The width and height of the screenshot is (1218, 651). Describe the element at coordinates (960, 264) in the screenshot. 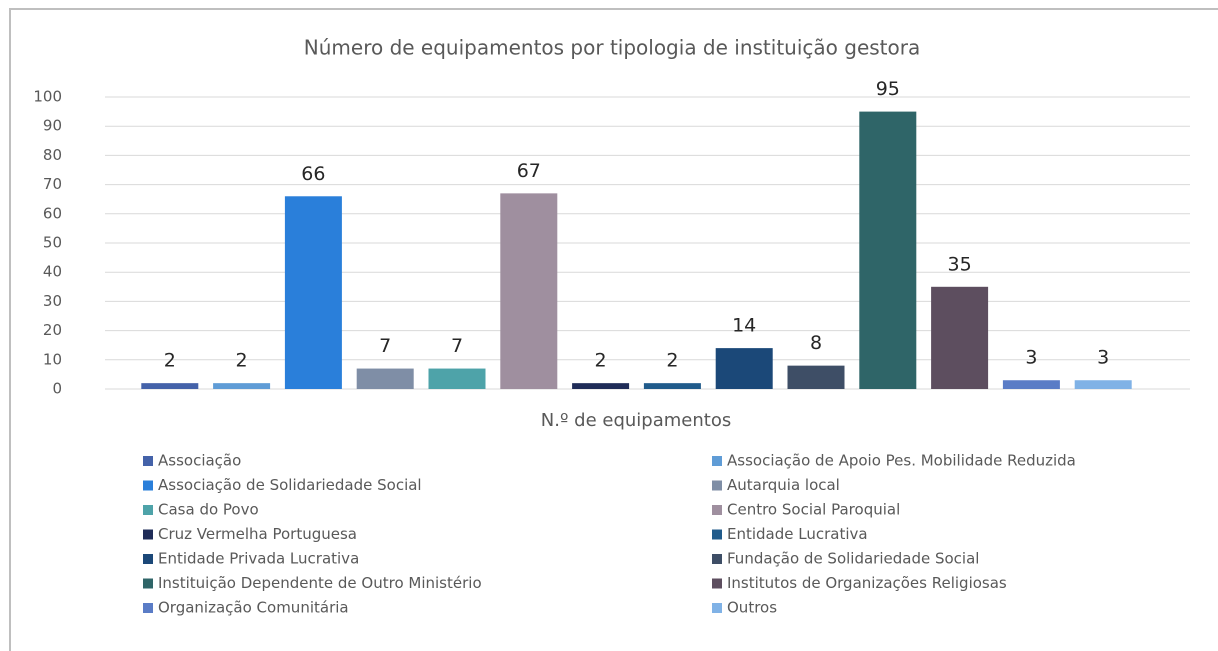

I see `data-label: 35` at that location.